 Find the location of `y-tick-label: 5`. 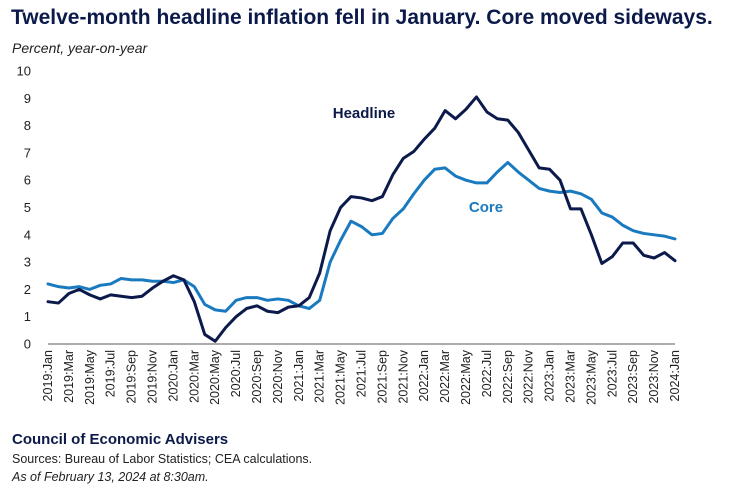

y-tick-label: 5 is located at coordinates (27, 207).